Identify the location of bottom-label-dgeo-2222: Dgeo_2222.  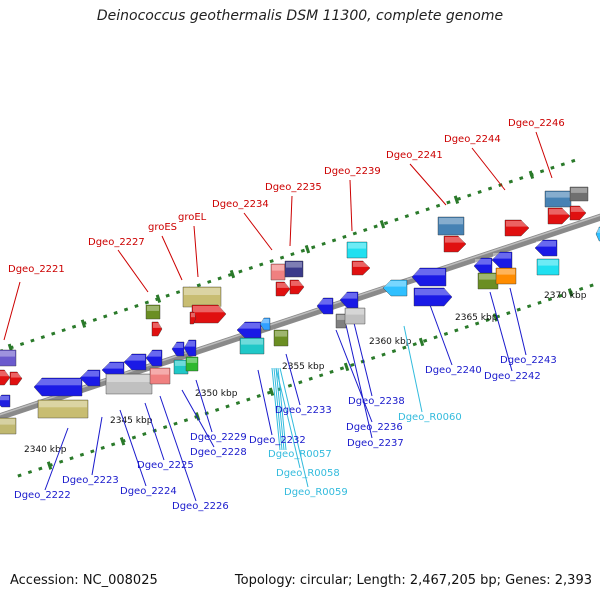
(42, 495).